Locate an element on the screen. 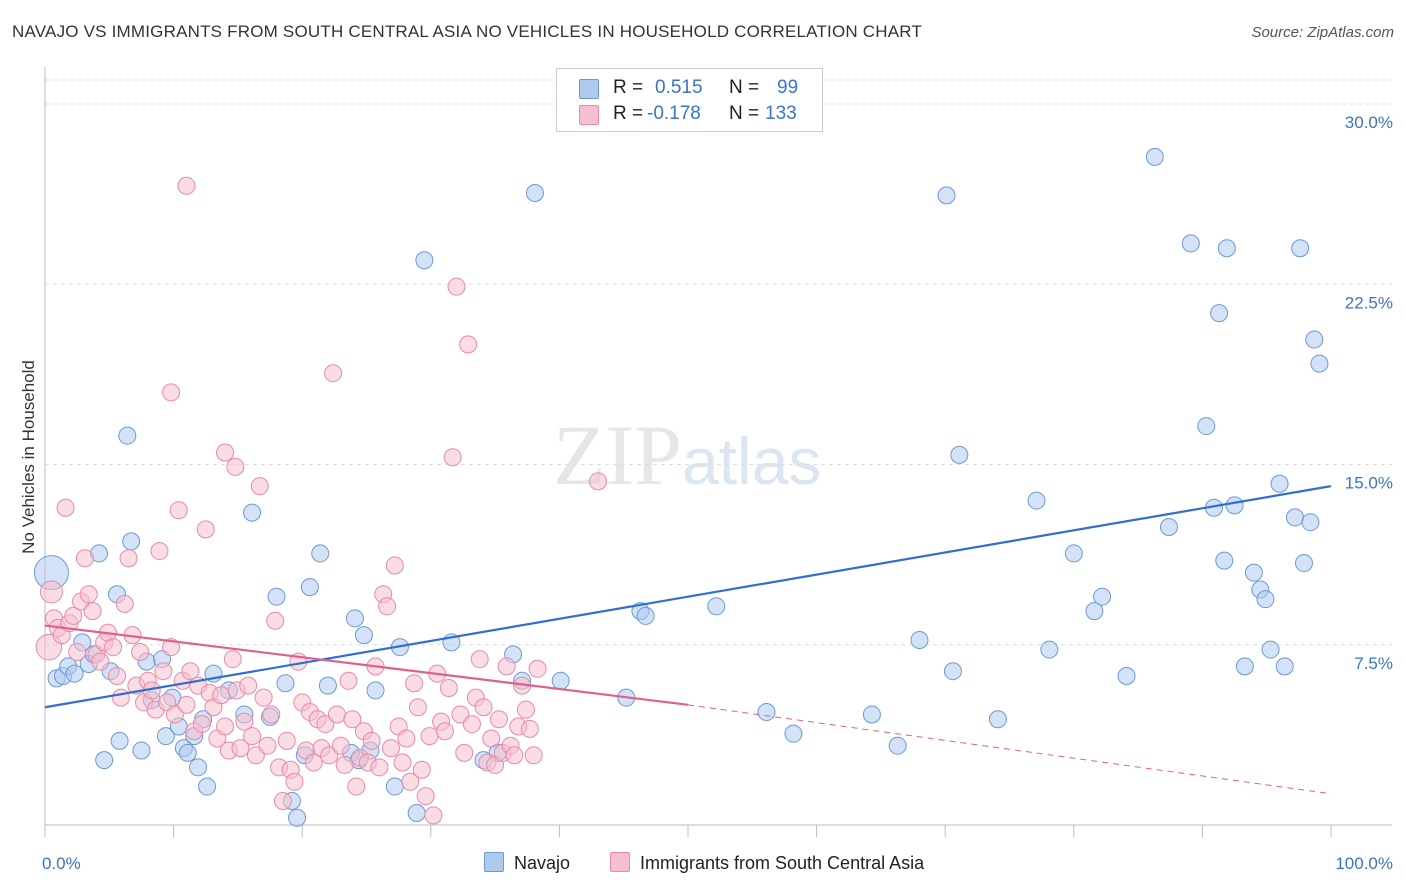 The height and width of the screenshot is (892, 1406). bottom-legend-label-navajo: Navajo is located at coordinates (542, 863).